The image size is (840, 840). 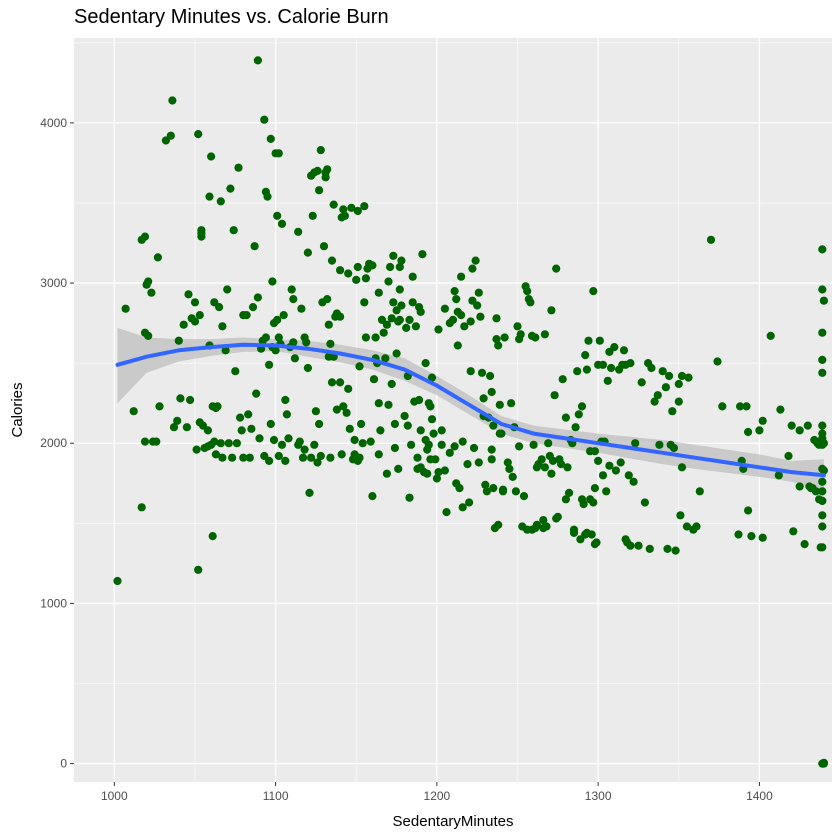 What do you see at coordinates (759, 796) in the screenshot?
I see `x-tick-label: 1400` at bounding box center [759, 796].